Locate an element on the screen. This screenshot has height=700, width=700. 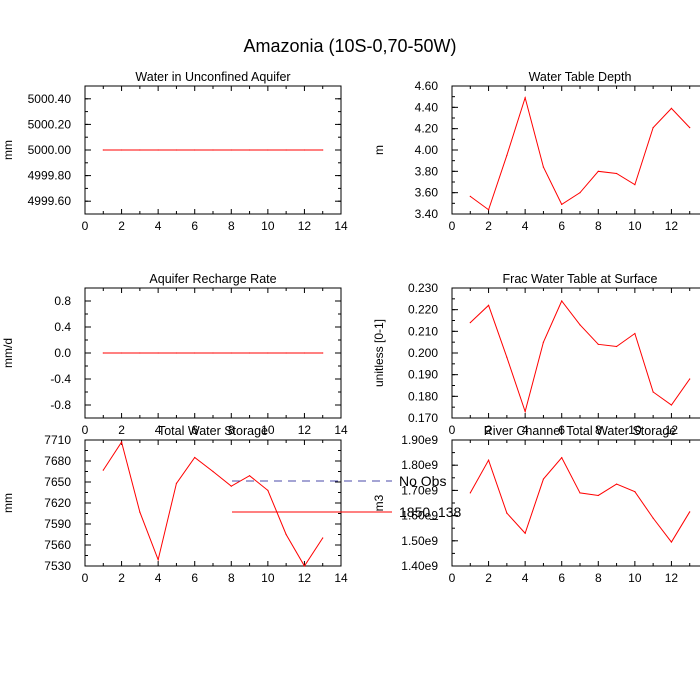
legend: No Obs 1850_138 is located at coordinates (347, 496).